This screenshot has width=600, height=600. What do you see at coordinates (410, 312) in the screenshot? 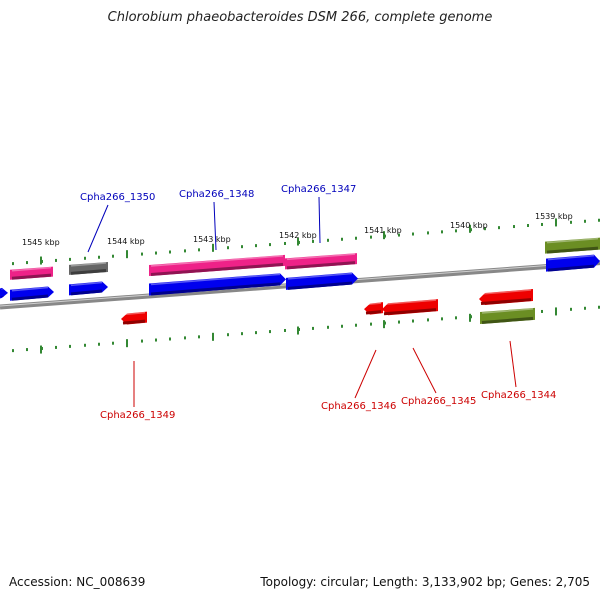
I see `red-feature-3-shade` at bounding box center [410, 312].